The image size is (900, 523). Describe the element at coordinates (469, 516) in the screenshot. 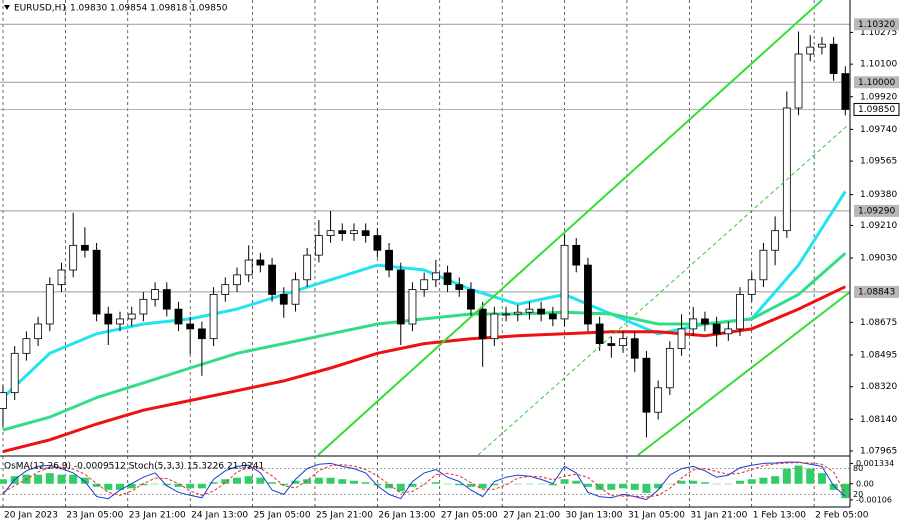

I see `x-tick-label: 27 Jan 05:00` at that location.